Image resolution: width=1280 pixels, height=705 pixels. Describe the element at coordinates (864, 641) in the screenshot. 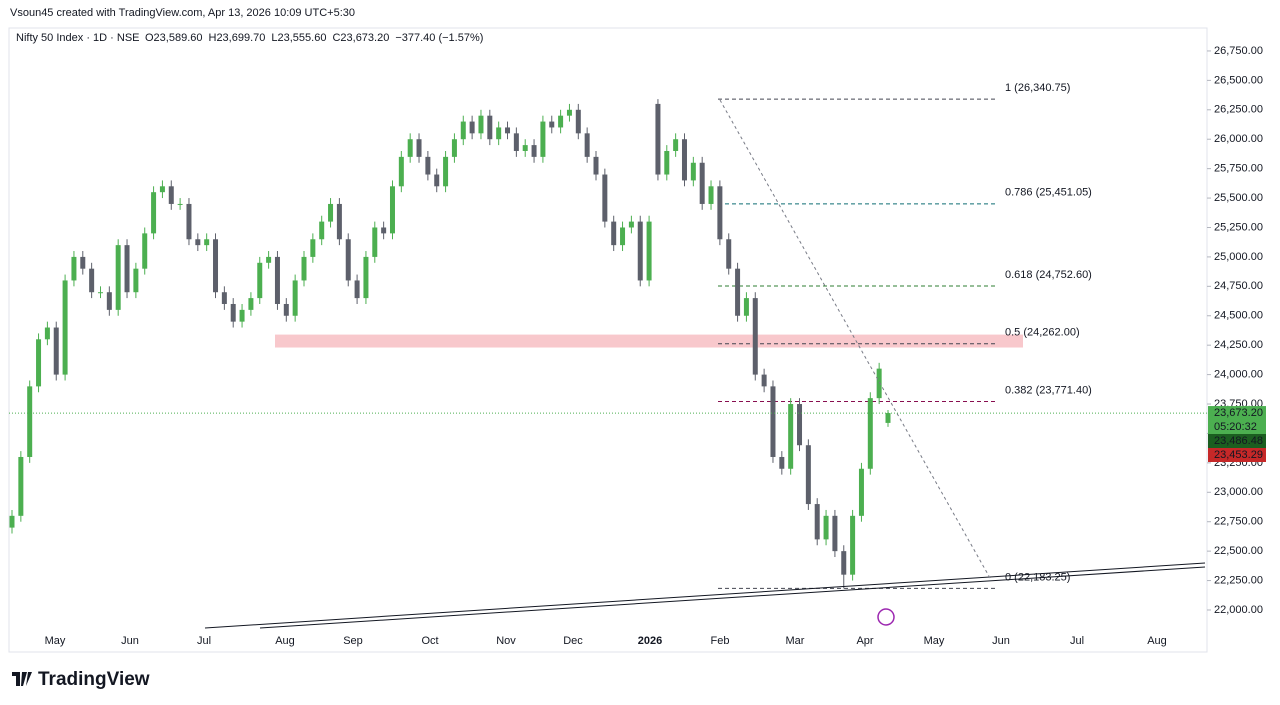

I see `x-tick-label: Apr` at that location.